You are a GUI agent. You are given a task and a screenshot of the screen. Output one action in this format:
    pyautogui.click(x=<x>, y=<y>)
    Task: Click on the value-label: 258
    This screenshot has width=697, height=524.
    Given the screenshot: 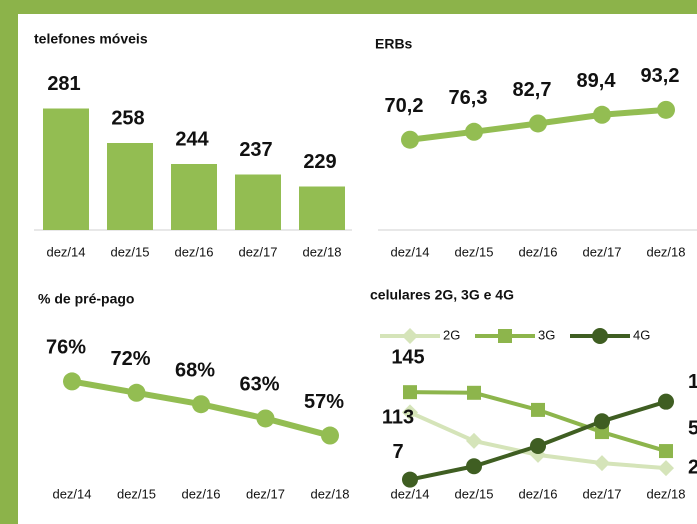 What is the action you would take?
    pyautogui.click(x=127, y=118)
    